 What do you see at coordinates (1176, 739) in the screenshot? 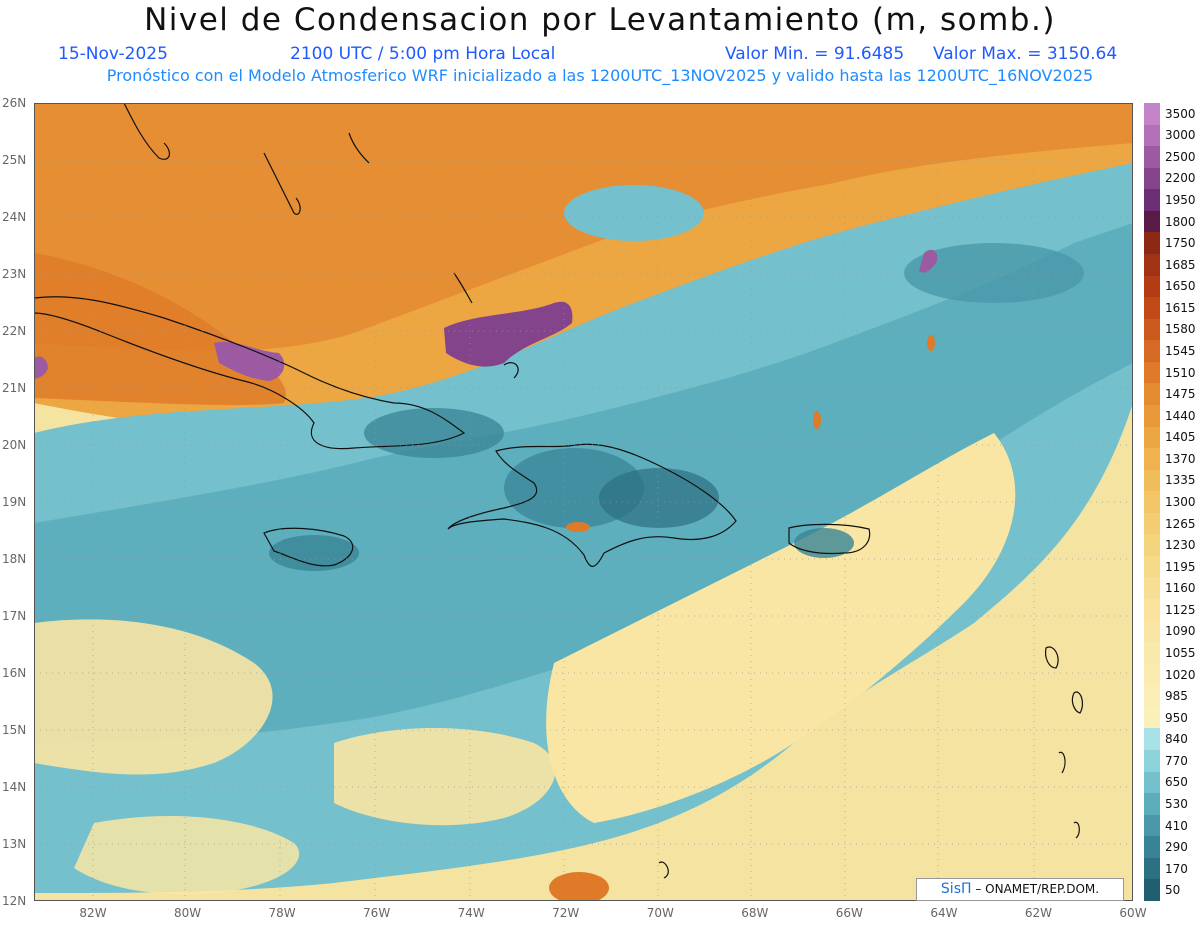
I see `colorbar-level-label: 840` at bounding box center [1176, 739].